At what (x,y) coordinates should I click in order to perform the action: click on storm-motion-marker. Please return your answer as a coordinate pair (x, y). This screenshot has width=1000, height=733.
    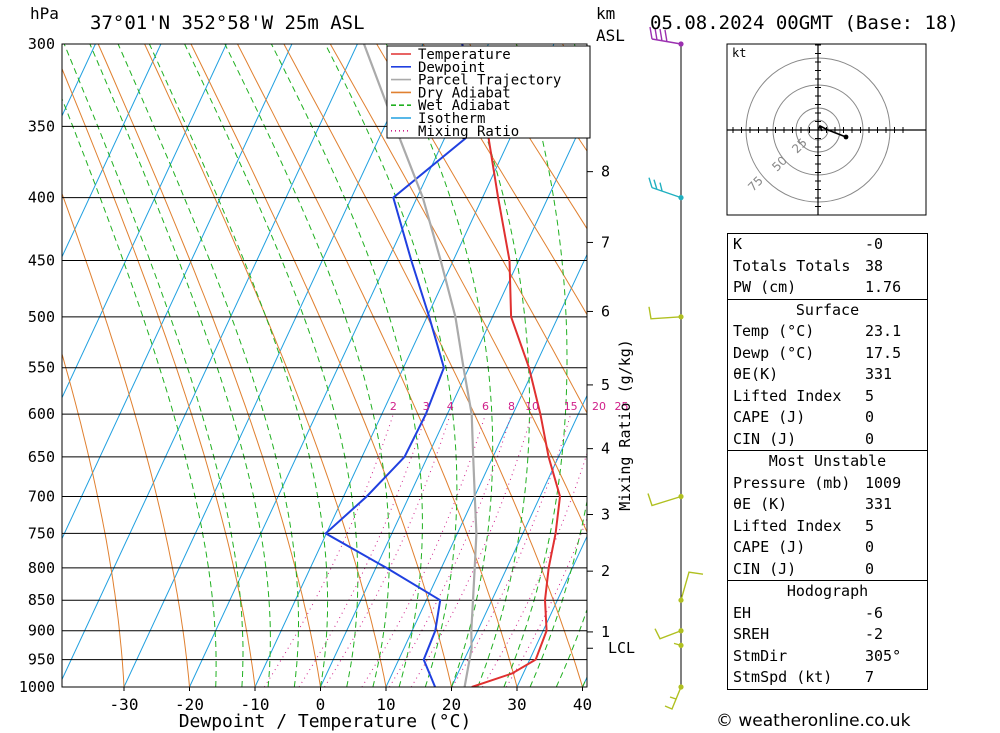
    Looking at the image, I should click on (846, 137).